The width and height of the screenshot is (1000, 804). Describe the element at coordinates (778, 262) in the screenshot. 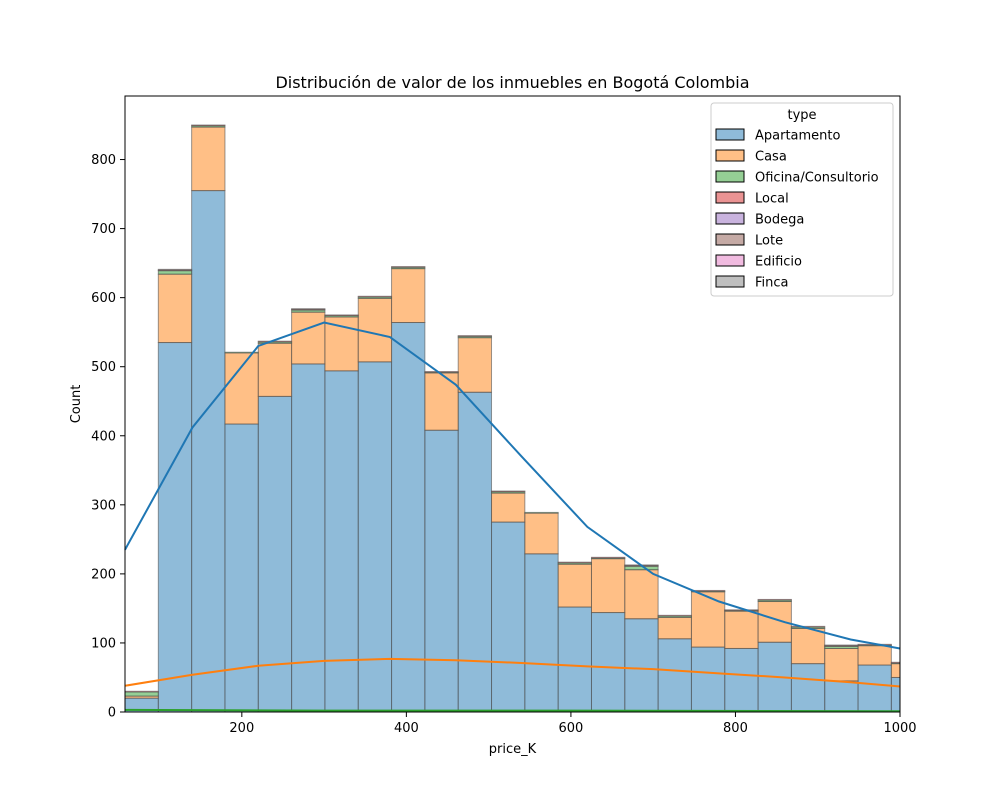

I see `legend-label-edificio: Edificio` at that location.